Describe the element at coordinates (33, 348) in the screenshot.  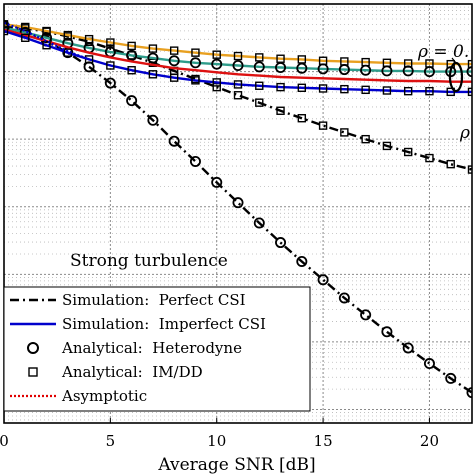
I see `legend-swatch-circle` at that location.